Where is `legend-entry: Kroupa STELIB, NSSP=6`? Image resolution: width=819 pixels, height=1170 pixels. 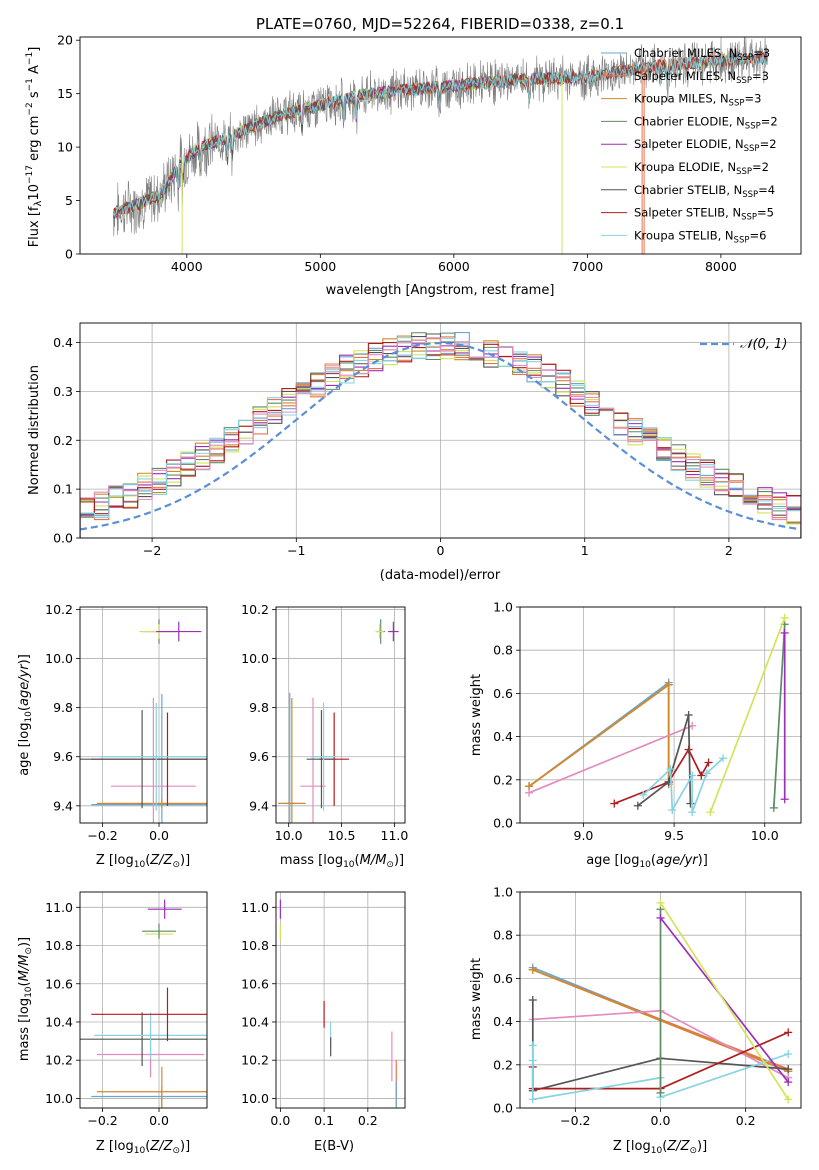
legend-entry: Kroupa STELIB, NSSP=6 is located at coordinates (700, 236).